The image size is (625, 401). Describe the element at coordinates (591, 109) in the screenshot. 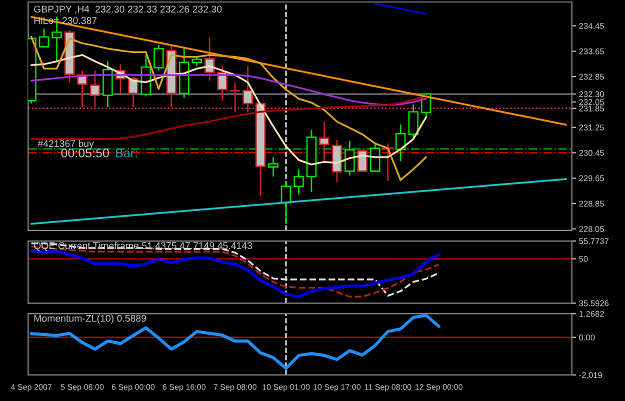

I see `y-tick-label: 231.85` at that location.